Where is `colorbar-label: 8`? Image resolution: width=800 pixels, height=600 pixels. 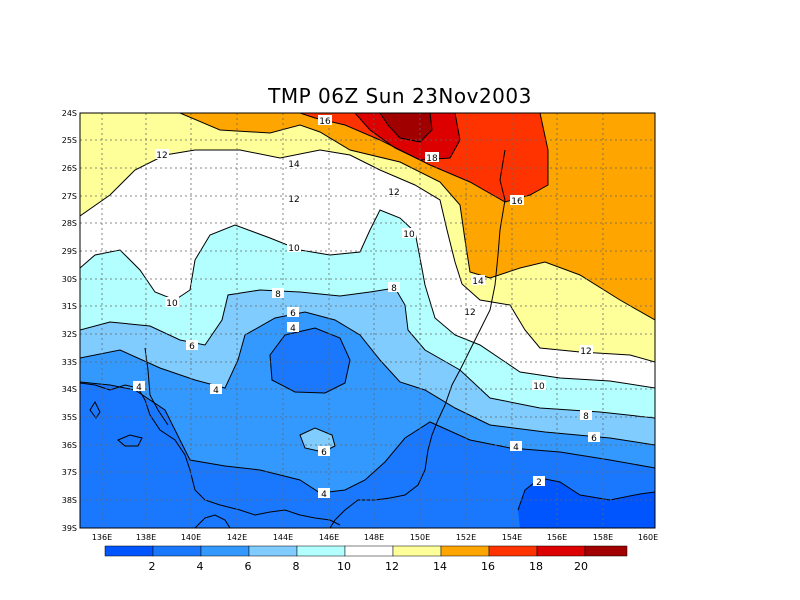
colorbar-label: 8 is located at coordinates (296, 566).